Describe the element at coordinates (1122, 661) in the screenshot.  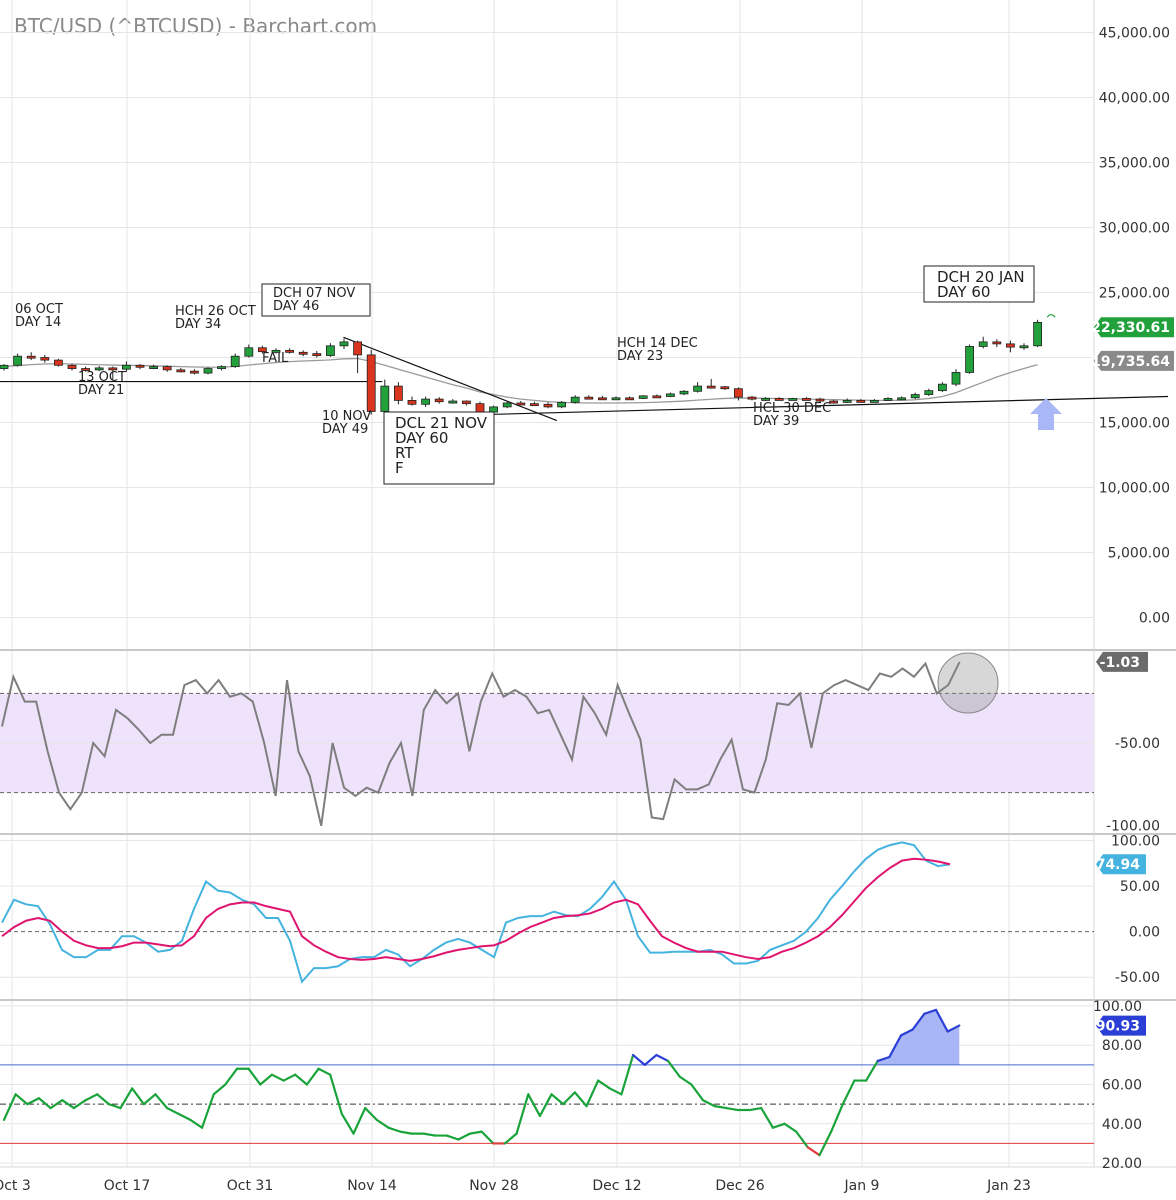
I see `williams-tag-bg` at that location.